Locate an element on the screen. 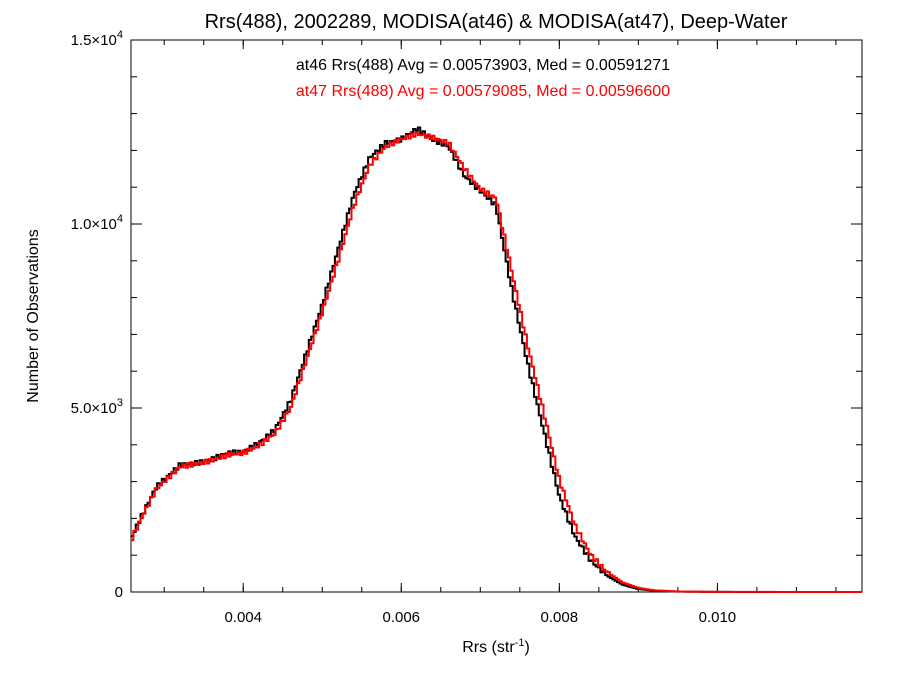 This screenshot has width=900, height=675. y-tick-label: 1.0×10⁴ is located at coordinates (97, 223).